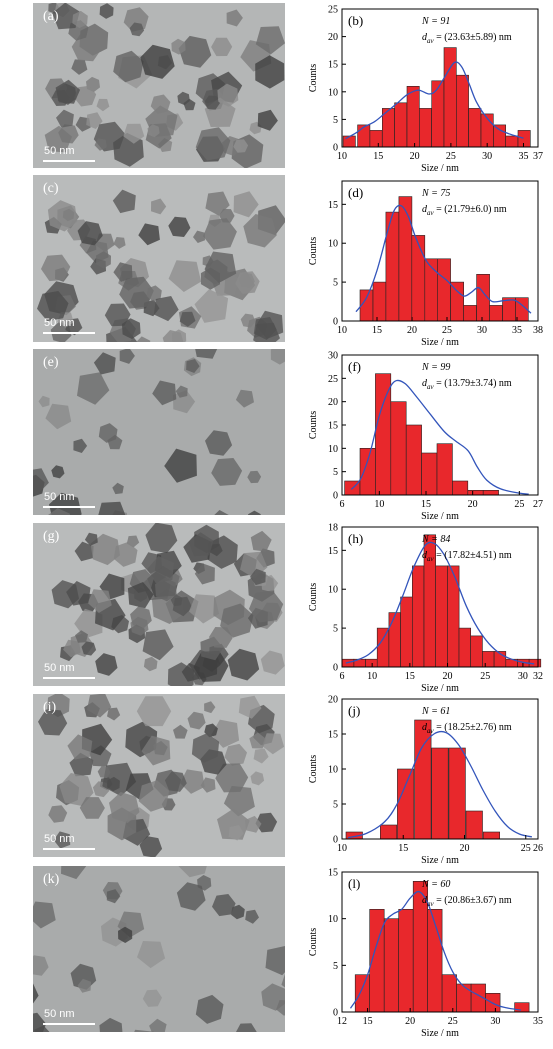 This screenshot has width=553, height=1049. What do you see at coordinates (435, 539) in the screenshot?
I see `sample-count: N = 84` at bounding box center [435, 539].